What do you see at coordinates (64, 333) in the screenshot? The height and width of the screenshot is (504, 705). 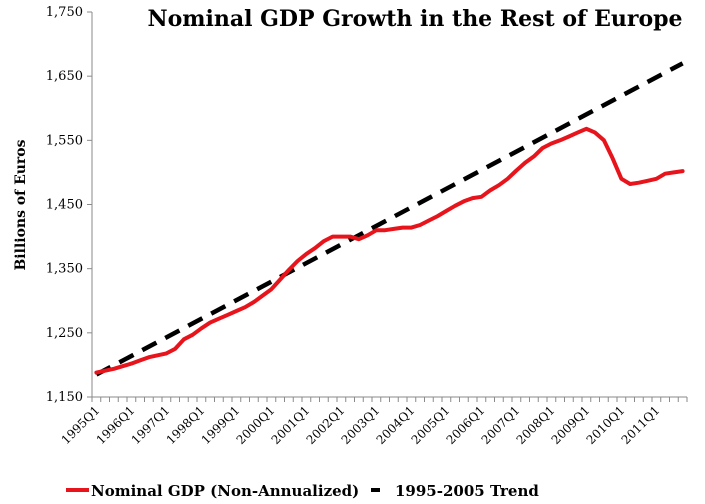 I see `y-tick-label: 1,250` at bounding box center [64, 333].